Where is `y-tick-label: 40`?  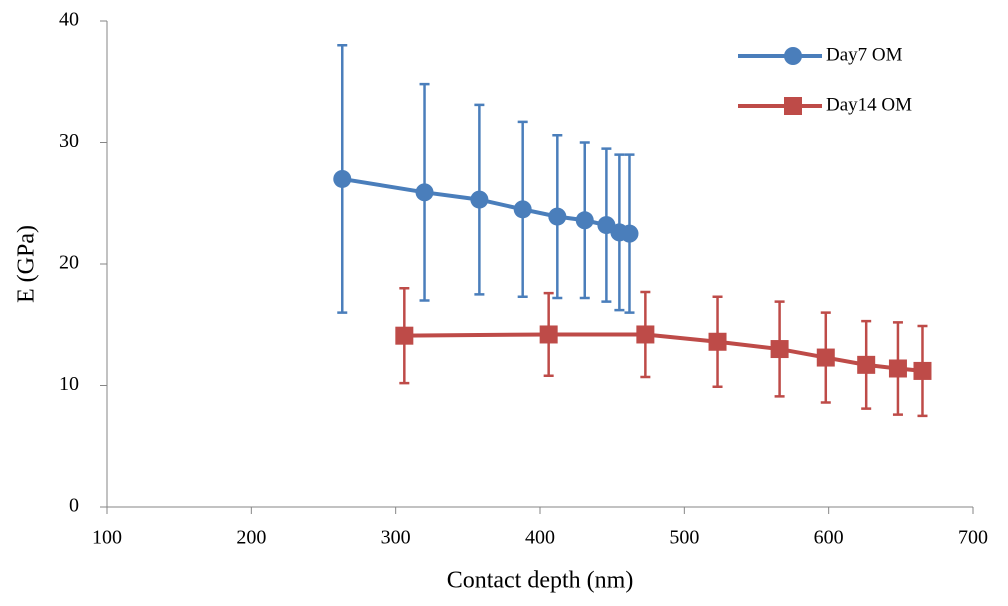 y-tick-label: 40 is located at coordinates (69, 20).